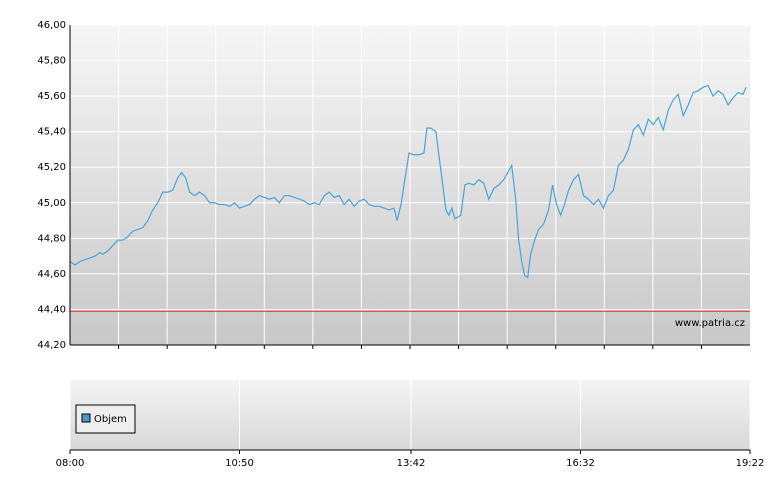 This screenshot has width=780, height=494. Describe the element at coordinates (51, 238) in the screenshot. I see `y-tick-label: 44,80` at that location.